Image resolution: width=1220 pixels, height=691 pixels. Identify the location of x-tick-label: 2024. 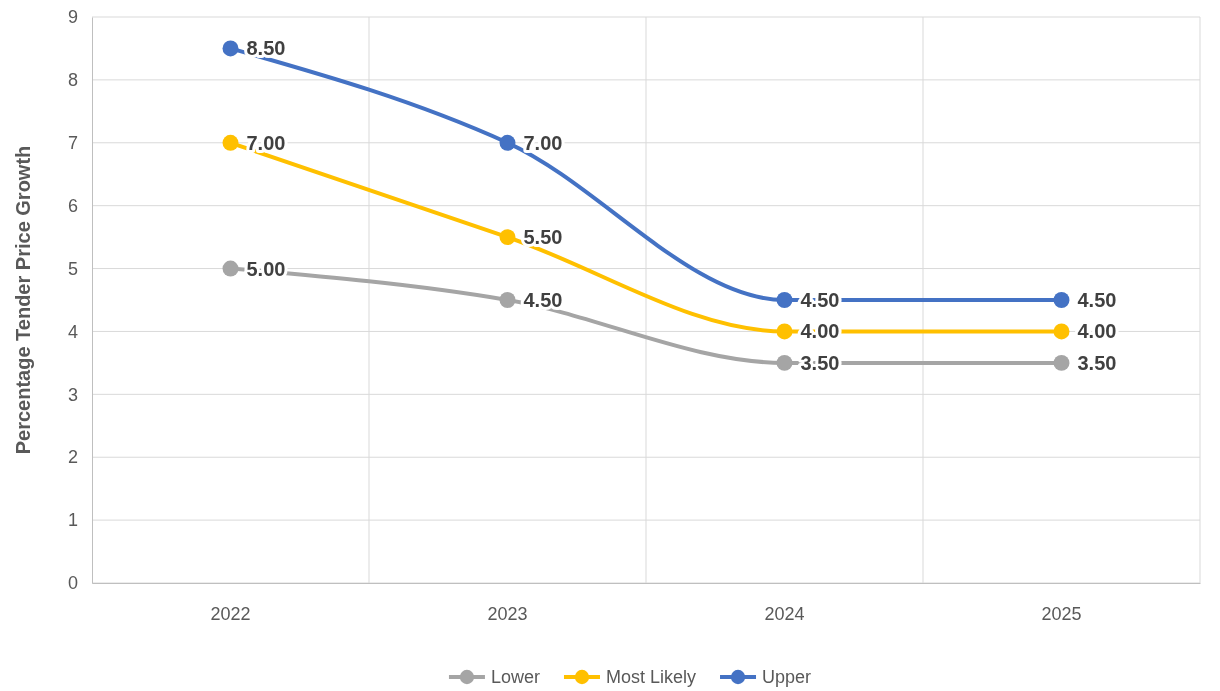
(784, 613).